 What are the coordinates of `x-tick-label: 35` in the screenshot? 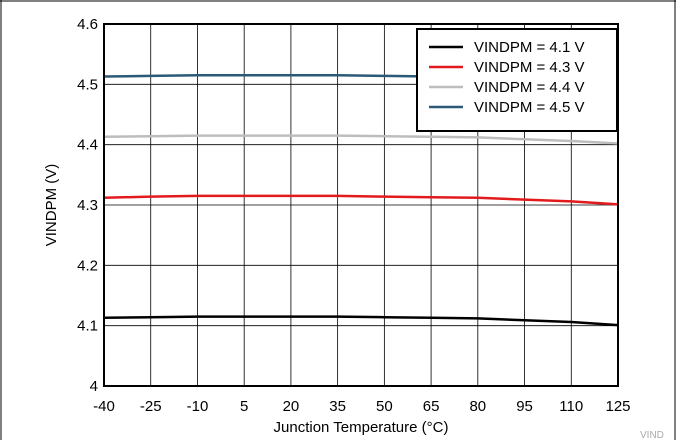 It's located at (337, 406).